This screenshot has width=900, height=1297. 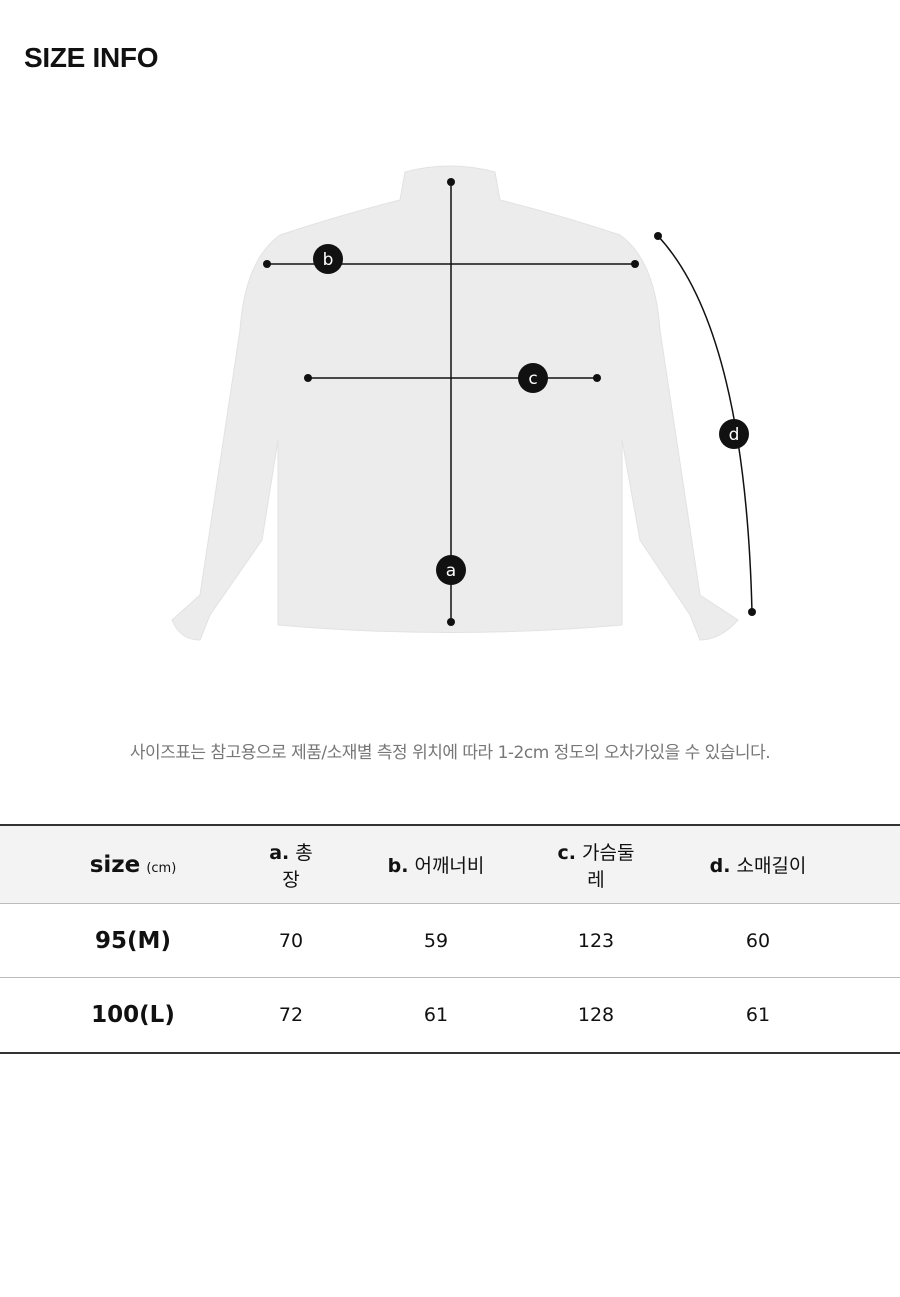 What do you see at coordinates (133, 864) in the screenshot?
I see `header-size: size (cm)` at bounding box center [133, 864].